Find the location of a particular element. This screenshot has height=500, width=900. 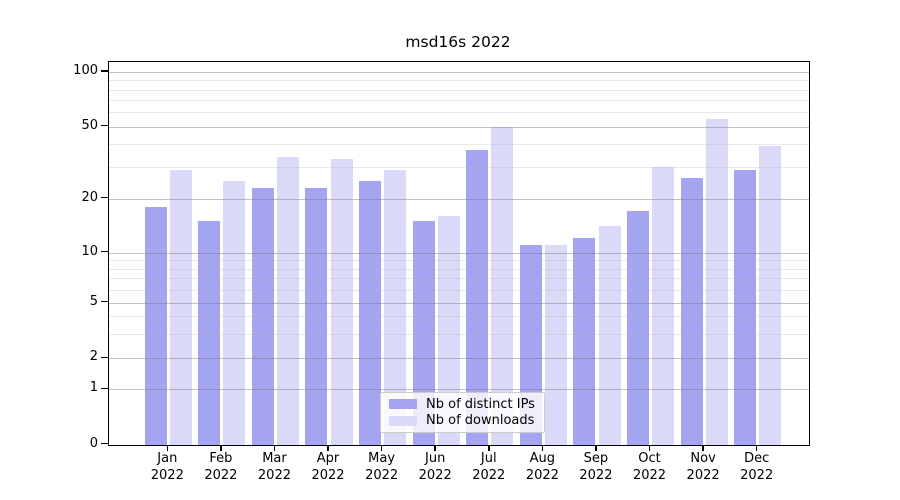

x-tick-label-feb: Feb 2022 is located at coordinates (221, 467).